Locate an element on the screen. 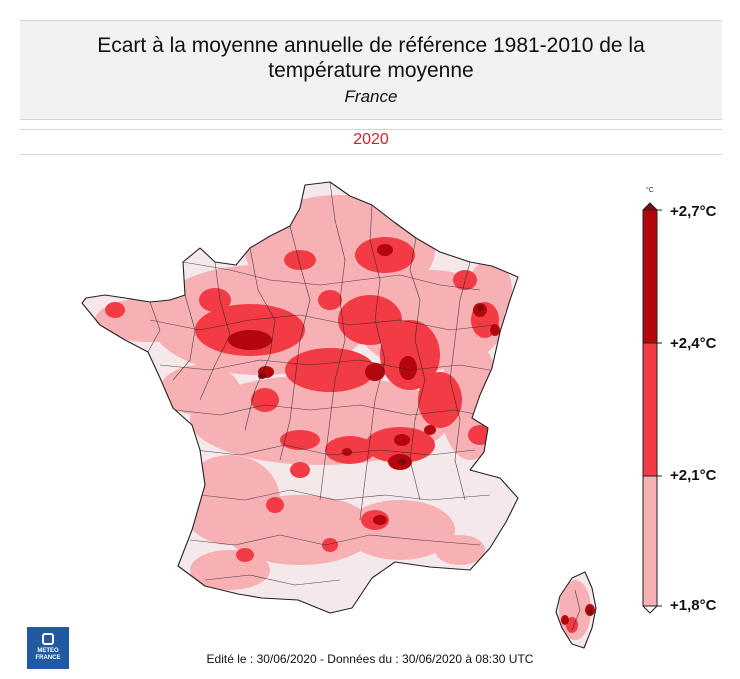  legend-unit: °C is located at coordinates (650, 190).